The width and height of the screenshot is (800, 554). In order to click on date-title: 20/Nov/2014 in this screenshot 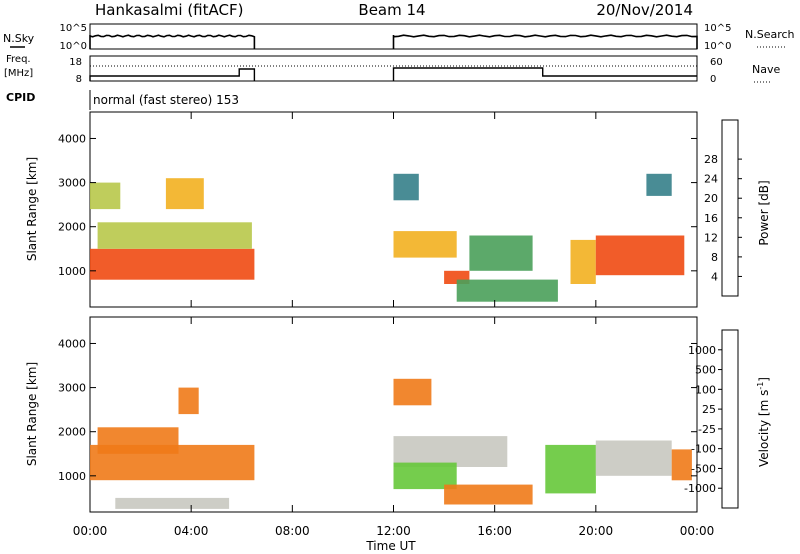, I will do `click(644, 10)`.